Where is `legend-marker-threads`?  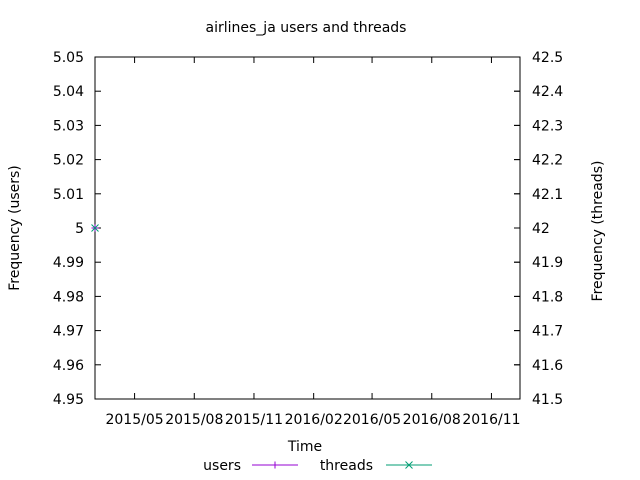 legend-marker-threads is located at coordinates (409, 465).